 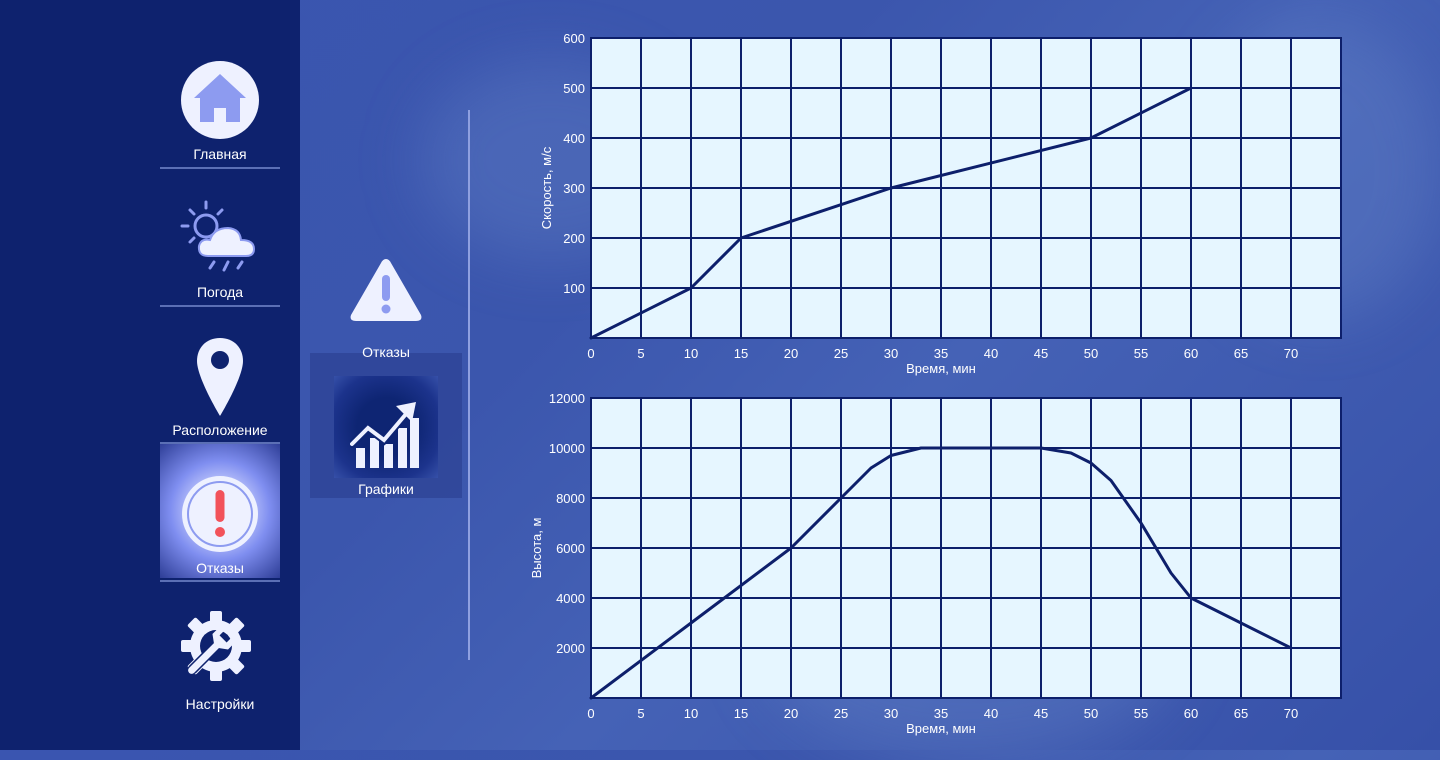 What do you see at coordinates (574, 288) in the screenshot?
I see `y-tick-label: 100` at bounding box center [574, 288].